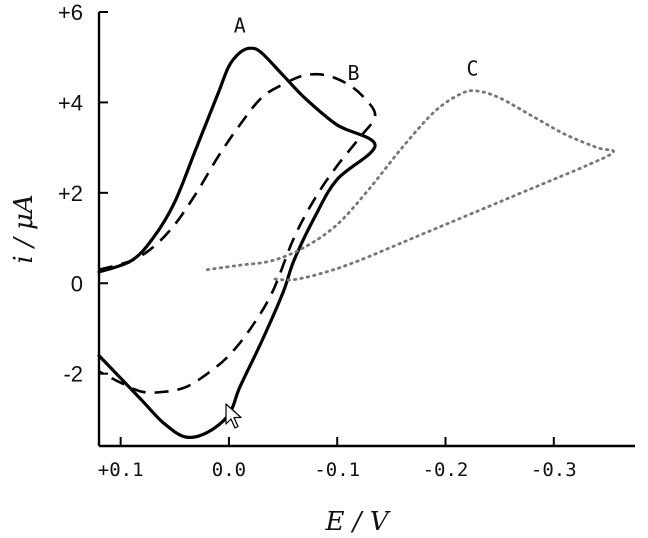 The image size is (648, 538). Describe the element at coordinates (73, 374) in the screenshot. I see `y-tick-label: -2` at that location.